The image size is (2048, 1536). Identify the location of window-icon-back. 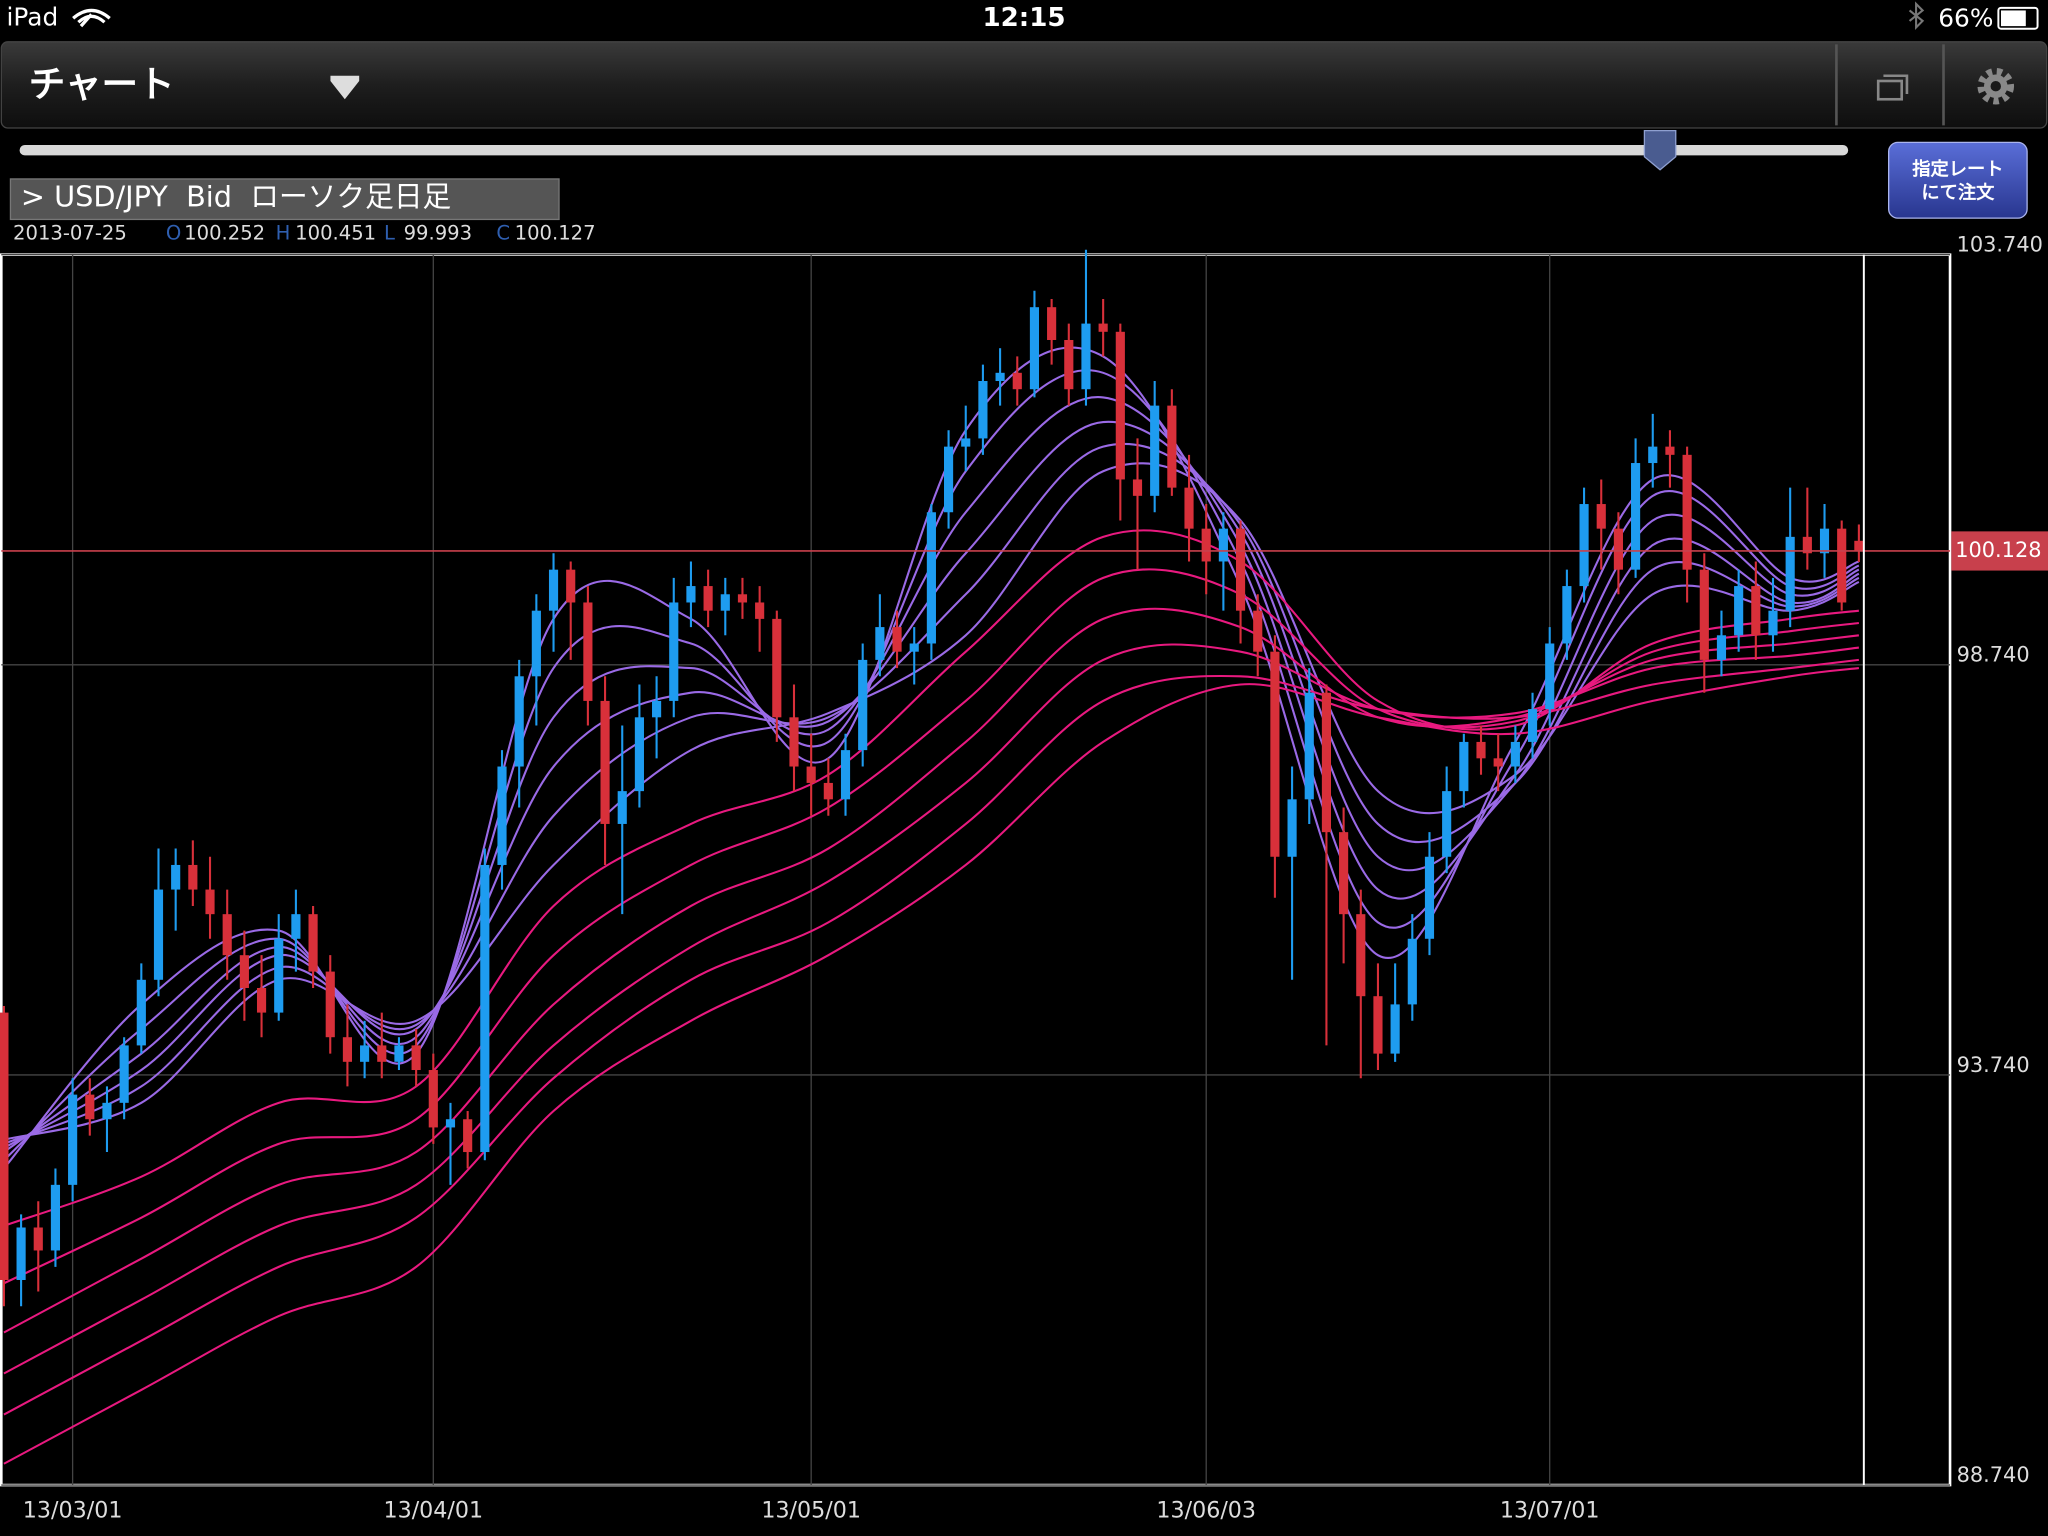
(1896, 84).